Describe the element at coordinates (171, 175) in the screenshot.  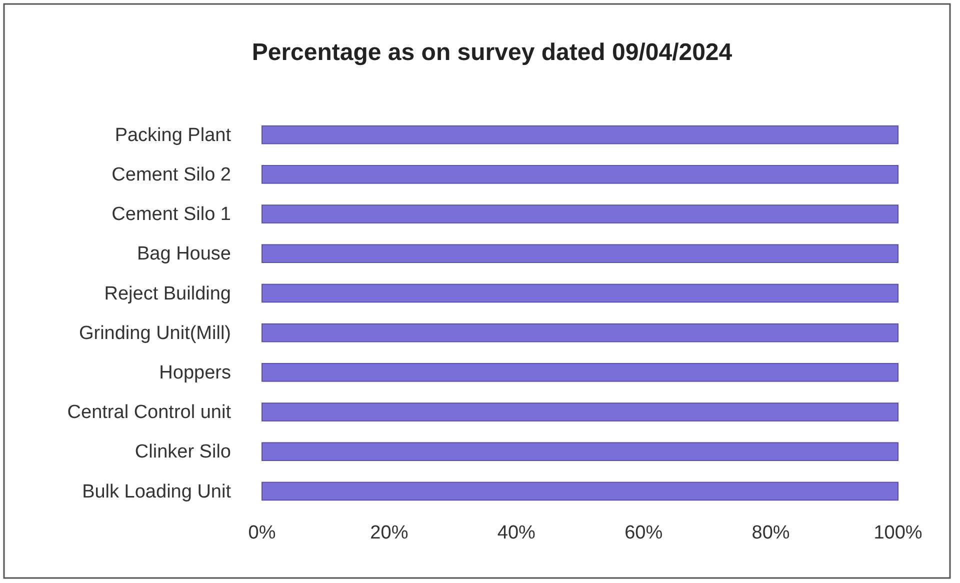
I see `y-tick-label: Cement Silo 2` at that location.